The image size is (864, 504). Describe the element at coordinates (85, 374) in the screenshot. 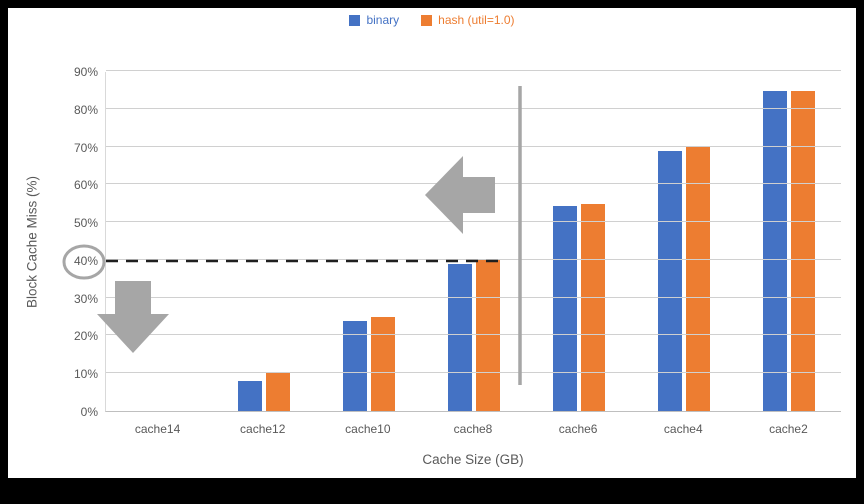

I see `y-tick-label: 10%` at that location.